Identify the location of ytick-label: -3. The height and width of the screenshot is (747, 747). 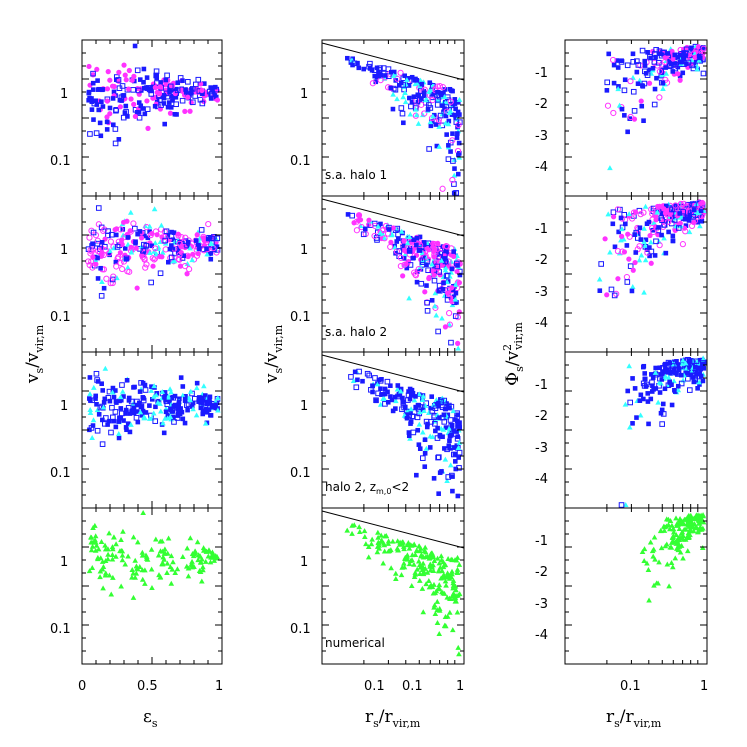
(541, 136).